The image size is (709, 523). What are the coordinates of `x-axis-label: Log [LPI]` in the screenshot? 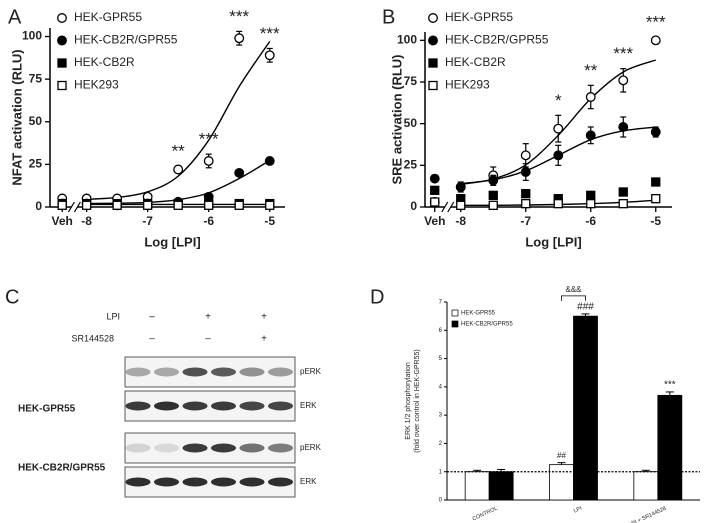 It's located at (172, 241).